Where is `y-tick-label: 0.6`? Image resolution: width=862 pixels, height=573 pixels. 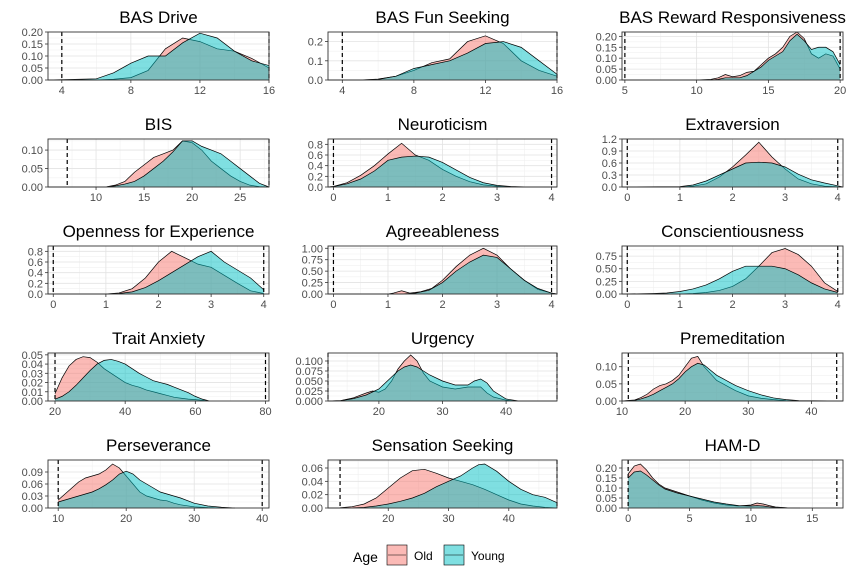
y-tick-label: 0.6 is located at coordinates (315, 156).